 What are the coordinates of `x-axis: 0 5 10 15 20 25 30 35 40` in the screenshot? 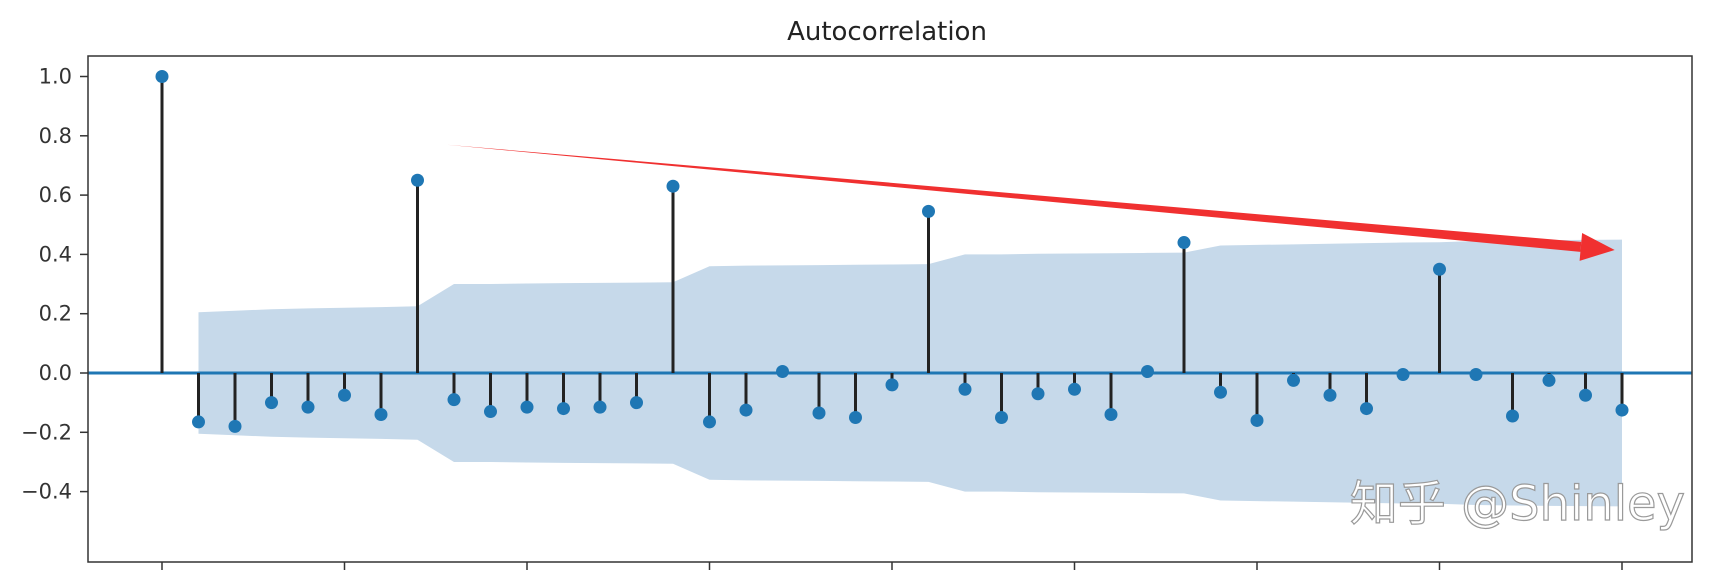 It's located at (895, 570).